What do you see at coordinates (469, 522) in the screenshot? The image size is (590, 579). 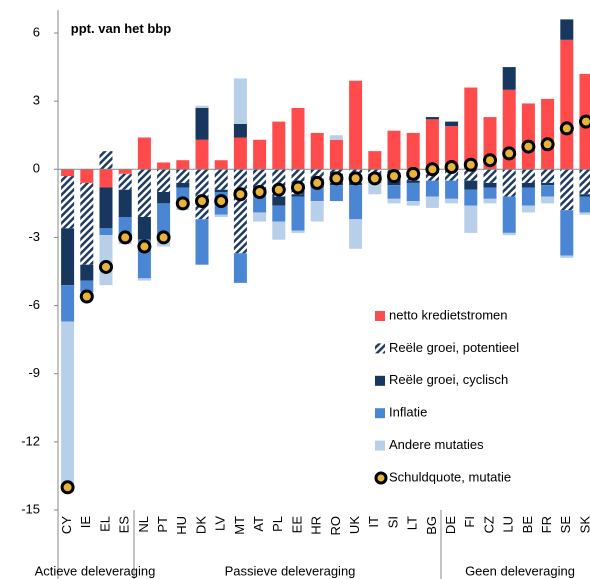 I see `x-tick-label: FI` at bounding box center [469, 522].